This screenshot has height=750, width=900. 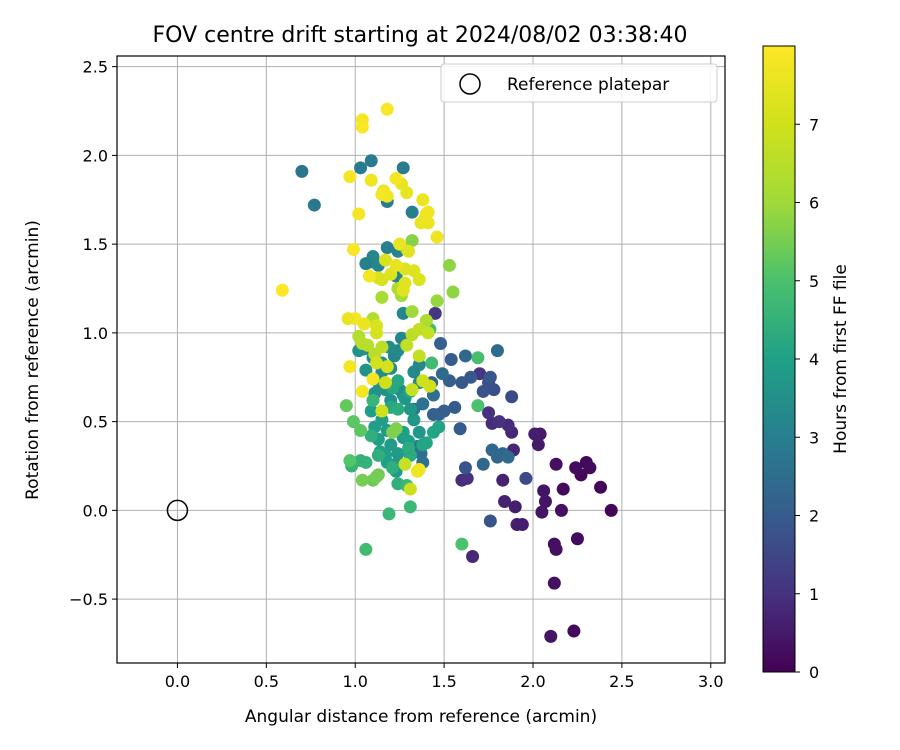 What do you see at coordinates (814, 516) in the screenshot?
I see `colorbar-tick-label: 2` at bounding box center [814, 516].